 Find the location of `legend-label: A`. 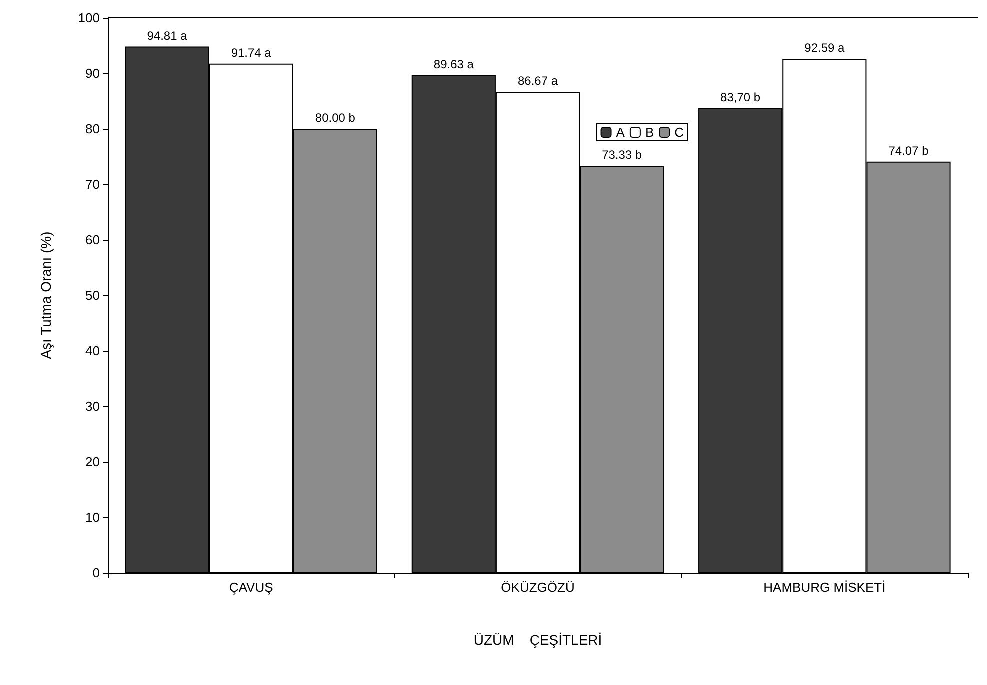

legend-label: A is located at coordinates (621, 132).